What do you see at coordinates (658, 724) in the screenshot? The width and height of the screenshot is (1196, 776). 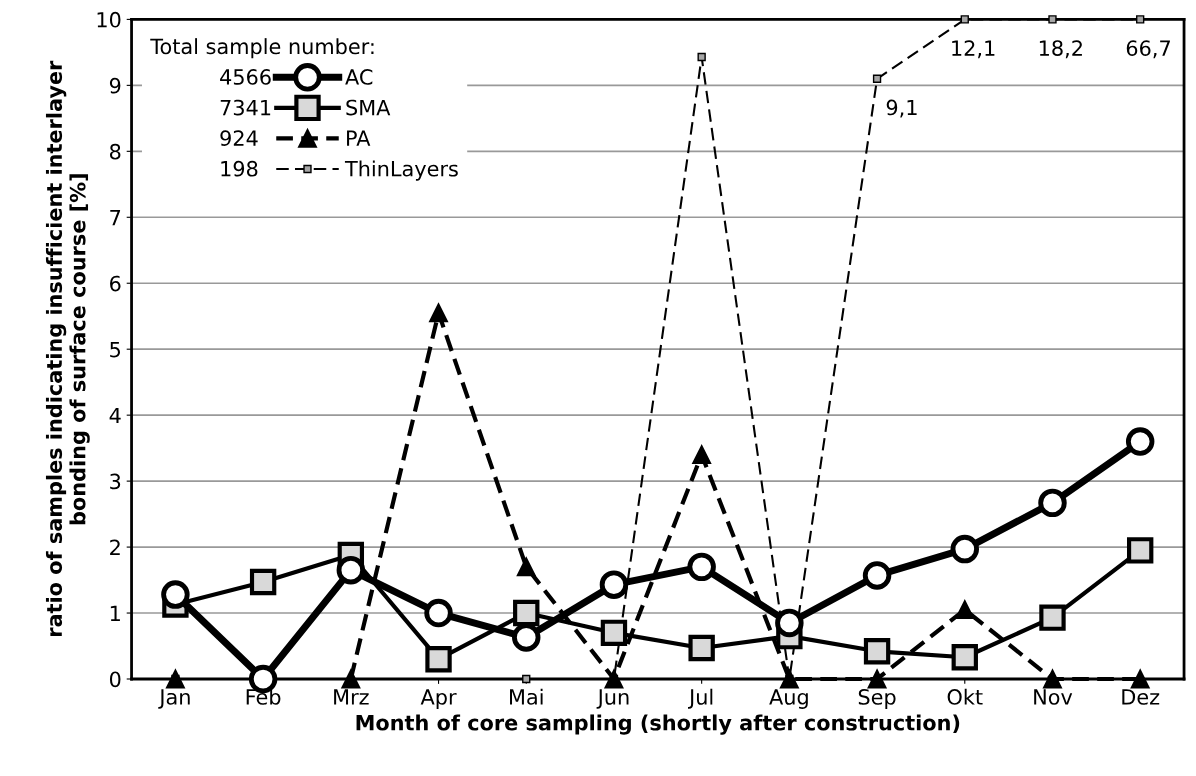 I see `x-axis-title: Month of core sampling (shortly after construction)` at bounding box center [658, 724].